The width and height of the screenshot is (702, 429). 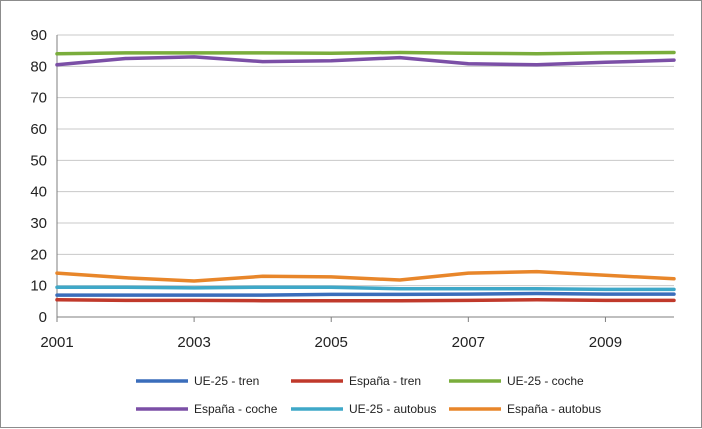 What do you see at coordinates (43, 317) in the screenshot?
I see `y-tick-label: 0` at bounding box center [43, 317].